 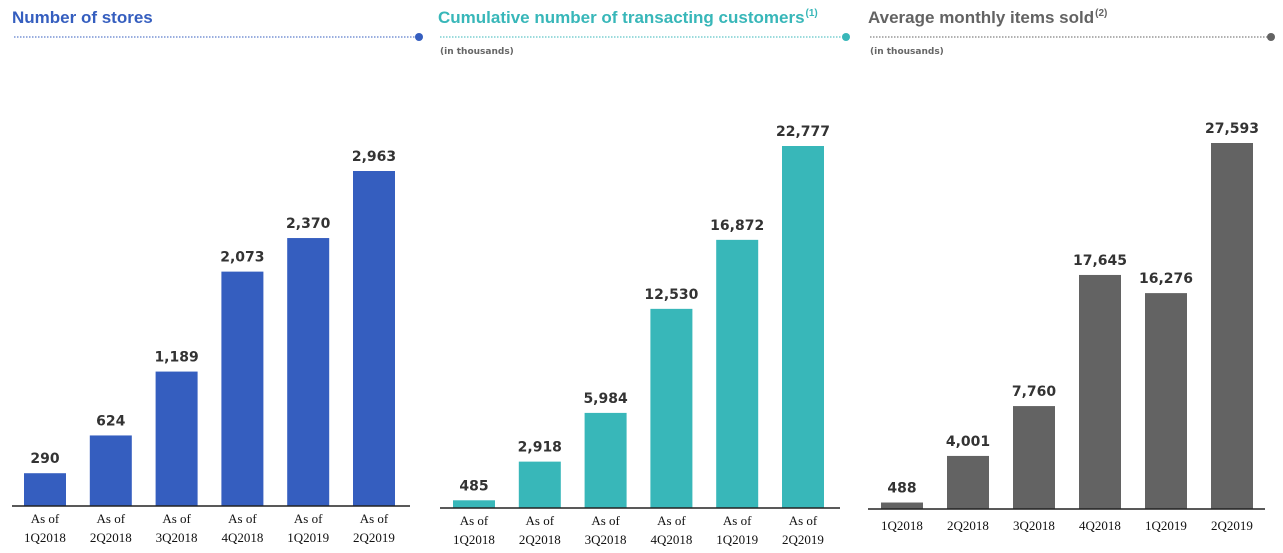 What do you see at coordinates (803, 132) in the screenshot?
I see `data-label: 22,777` at bounding box center [803, 132].